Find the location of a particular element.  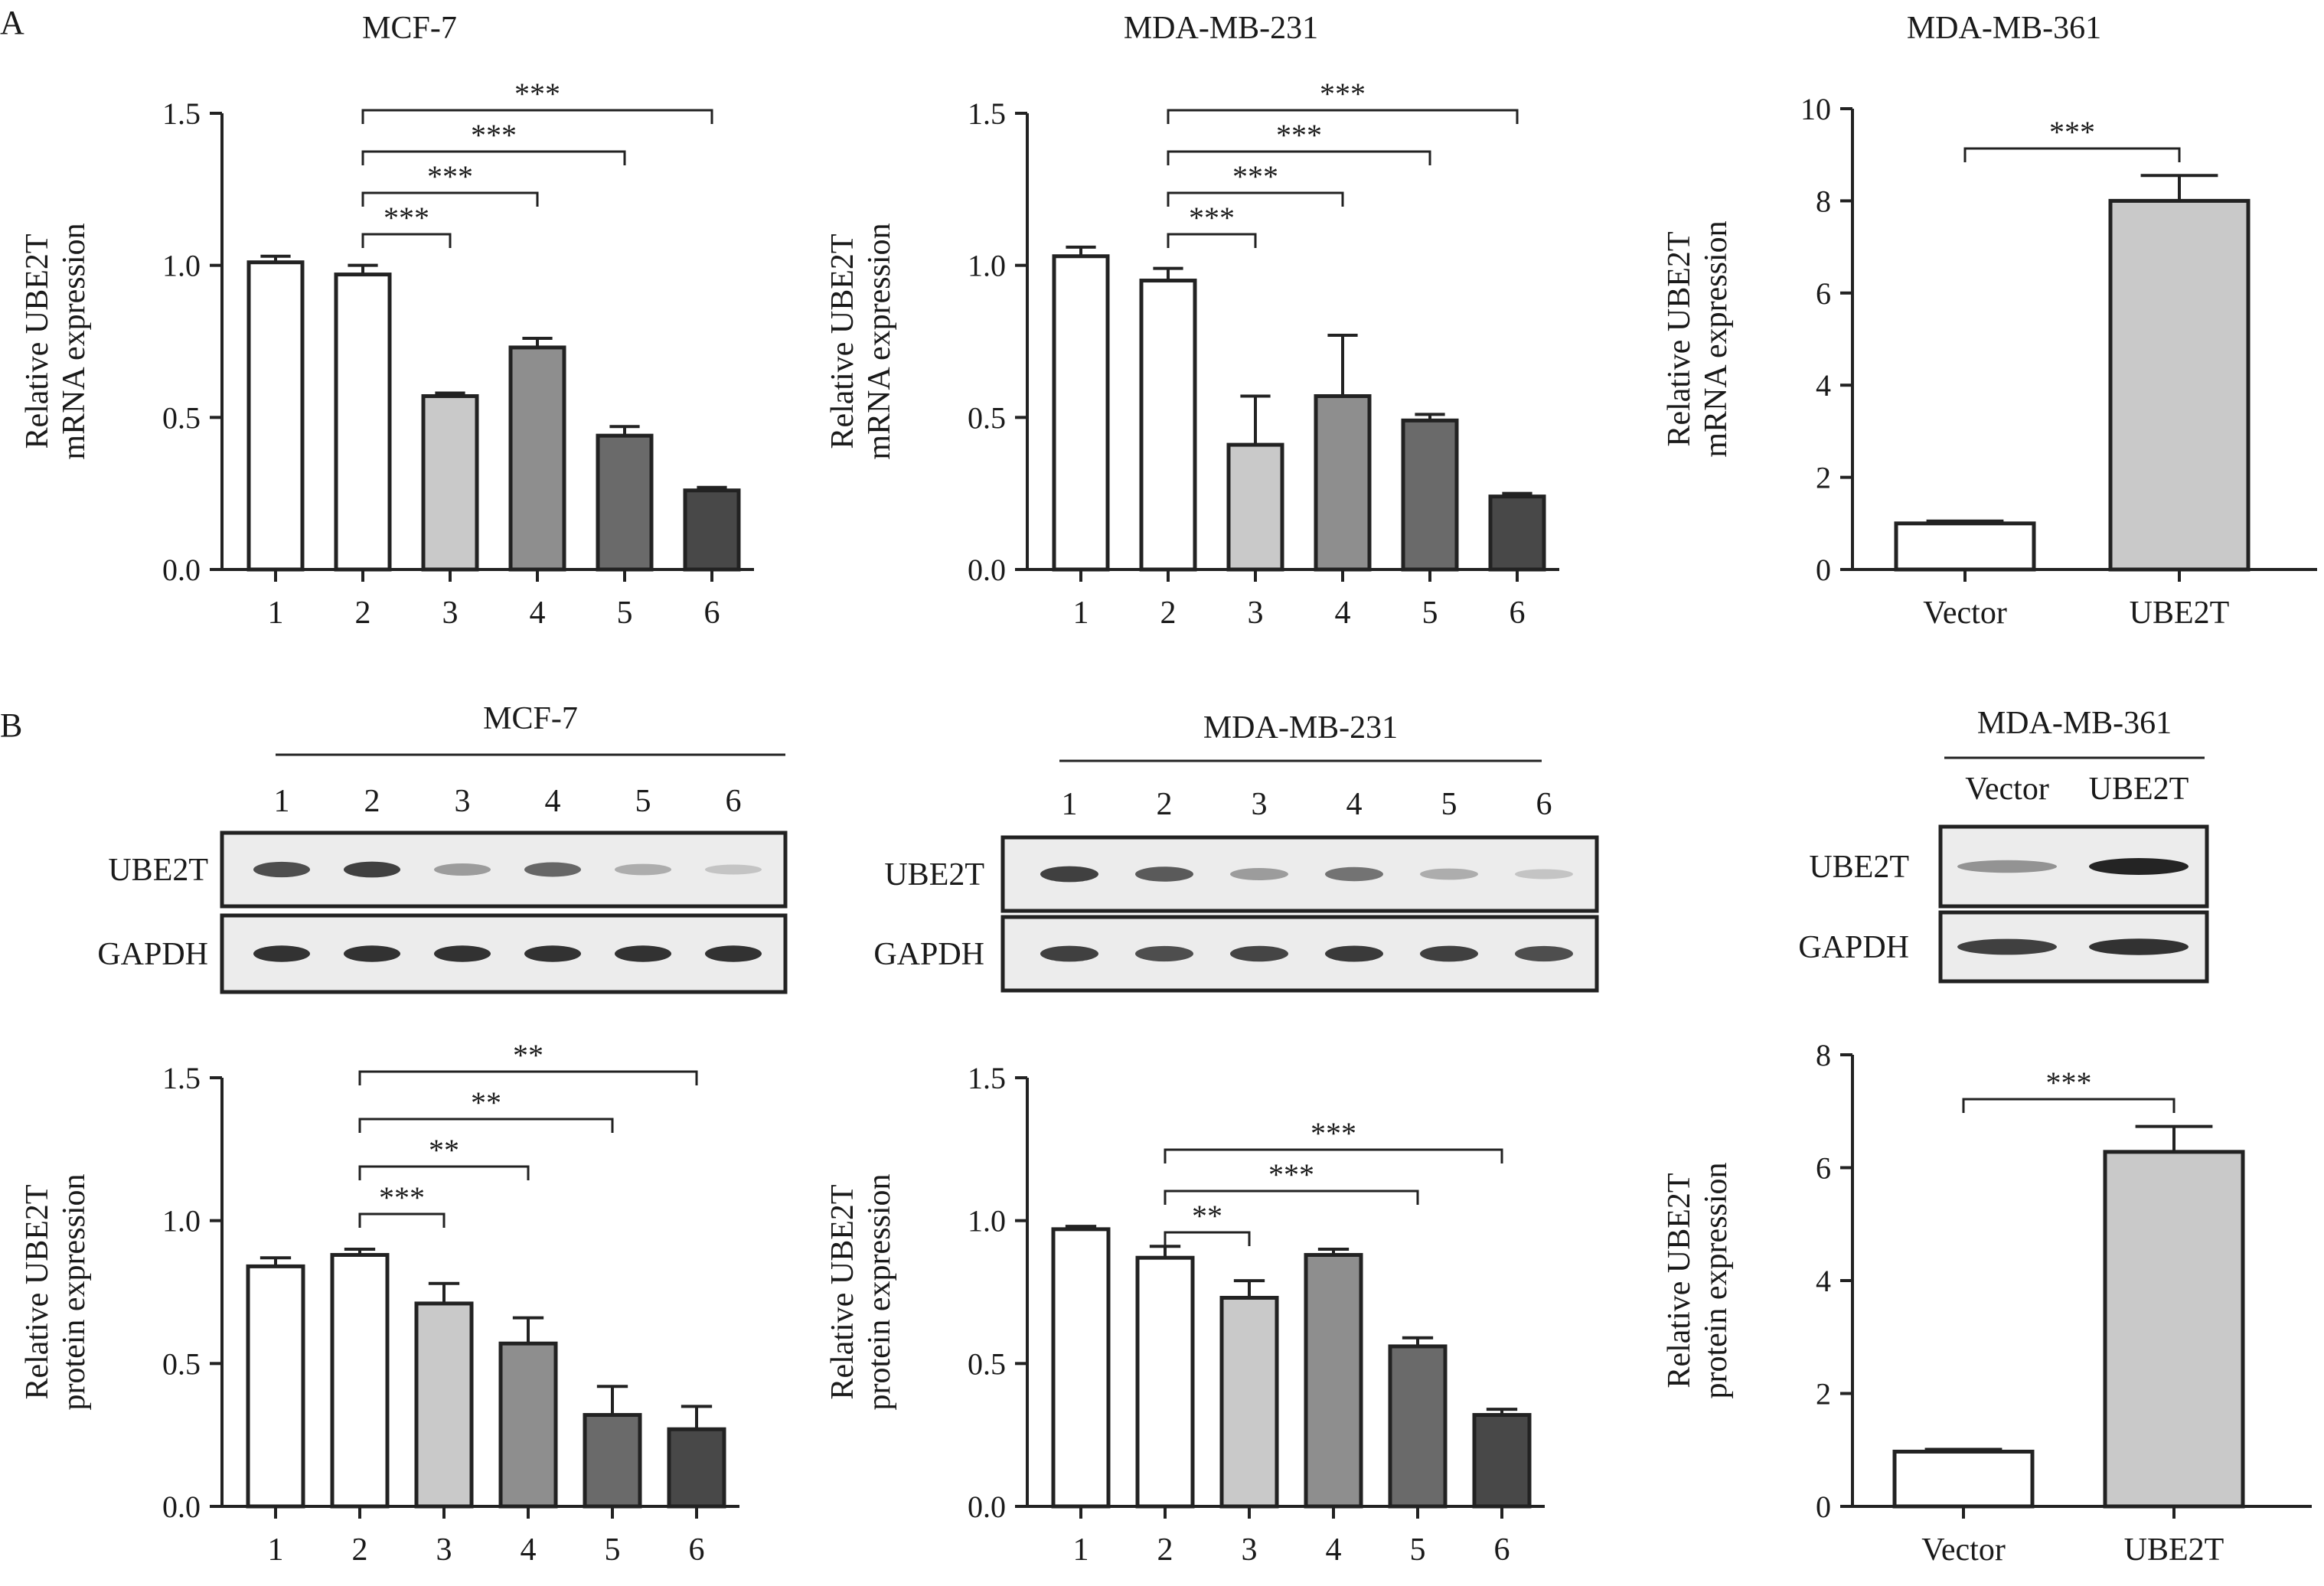

blot-mcf7: MCF-7 1 2 3 4 5 6 UBE2T GAPDH is located at coordinates (442, 847).